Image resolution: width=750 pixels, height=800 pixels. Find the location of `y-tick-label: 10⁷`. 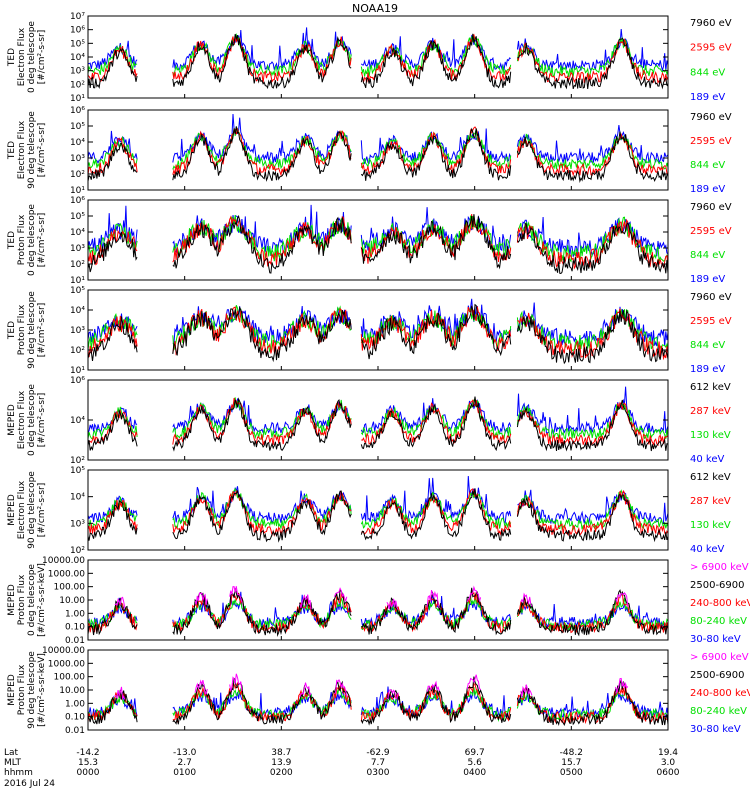

y-tick-label: 10⁷ is located at coordinates (77, 17).